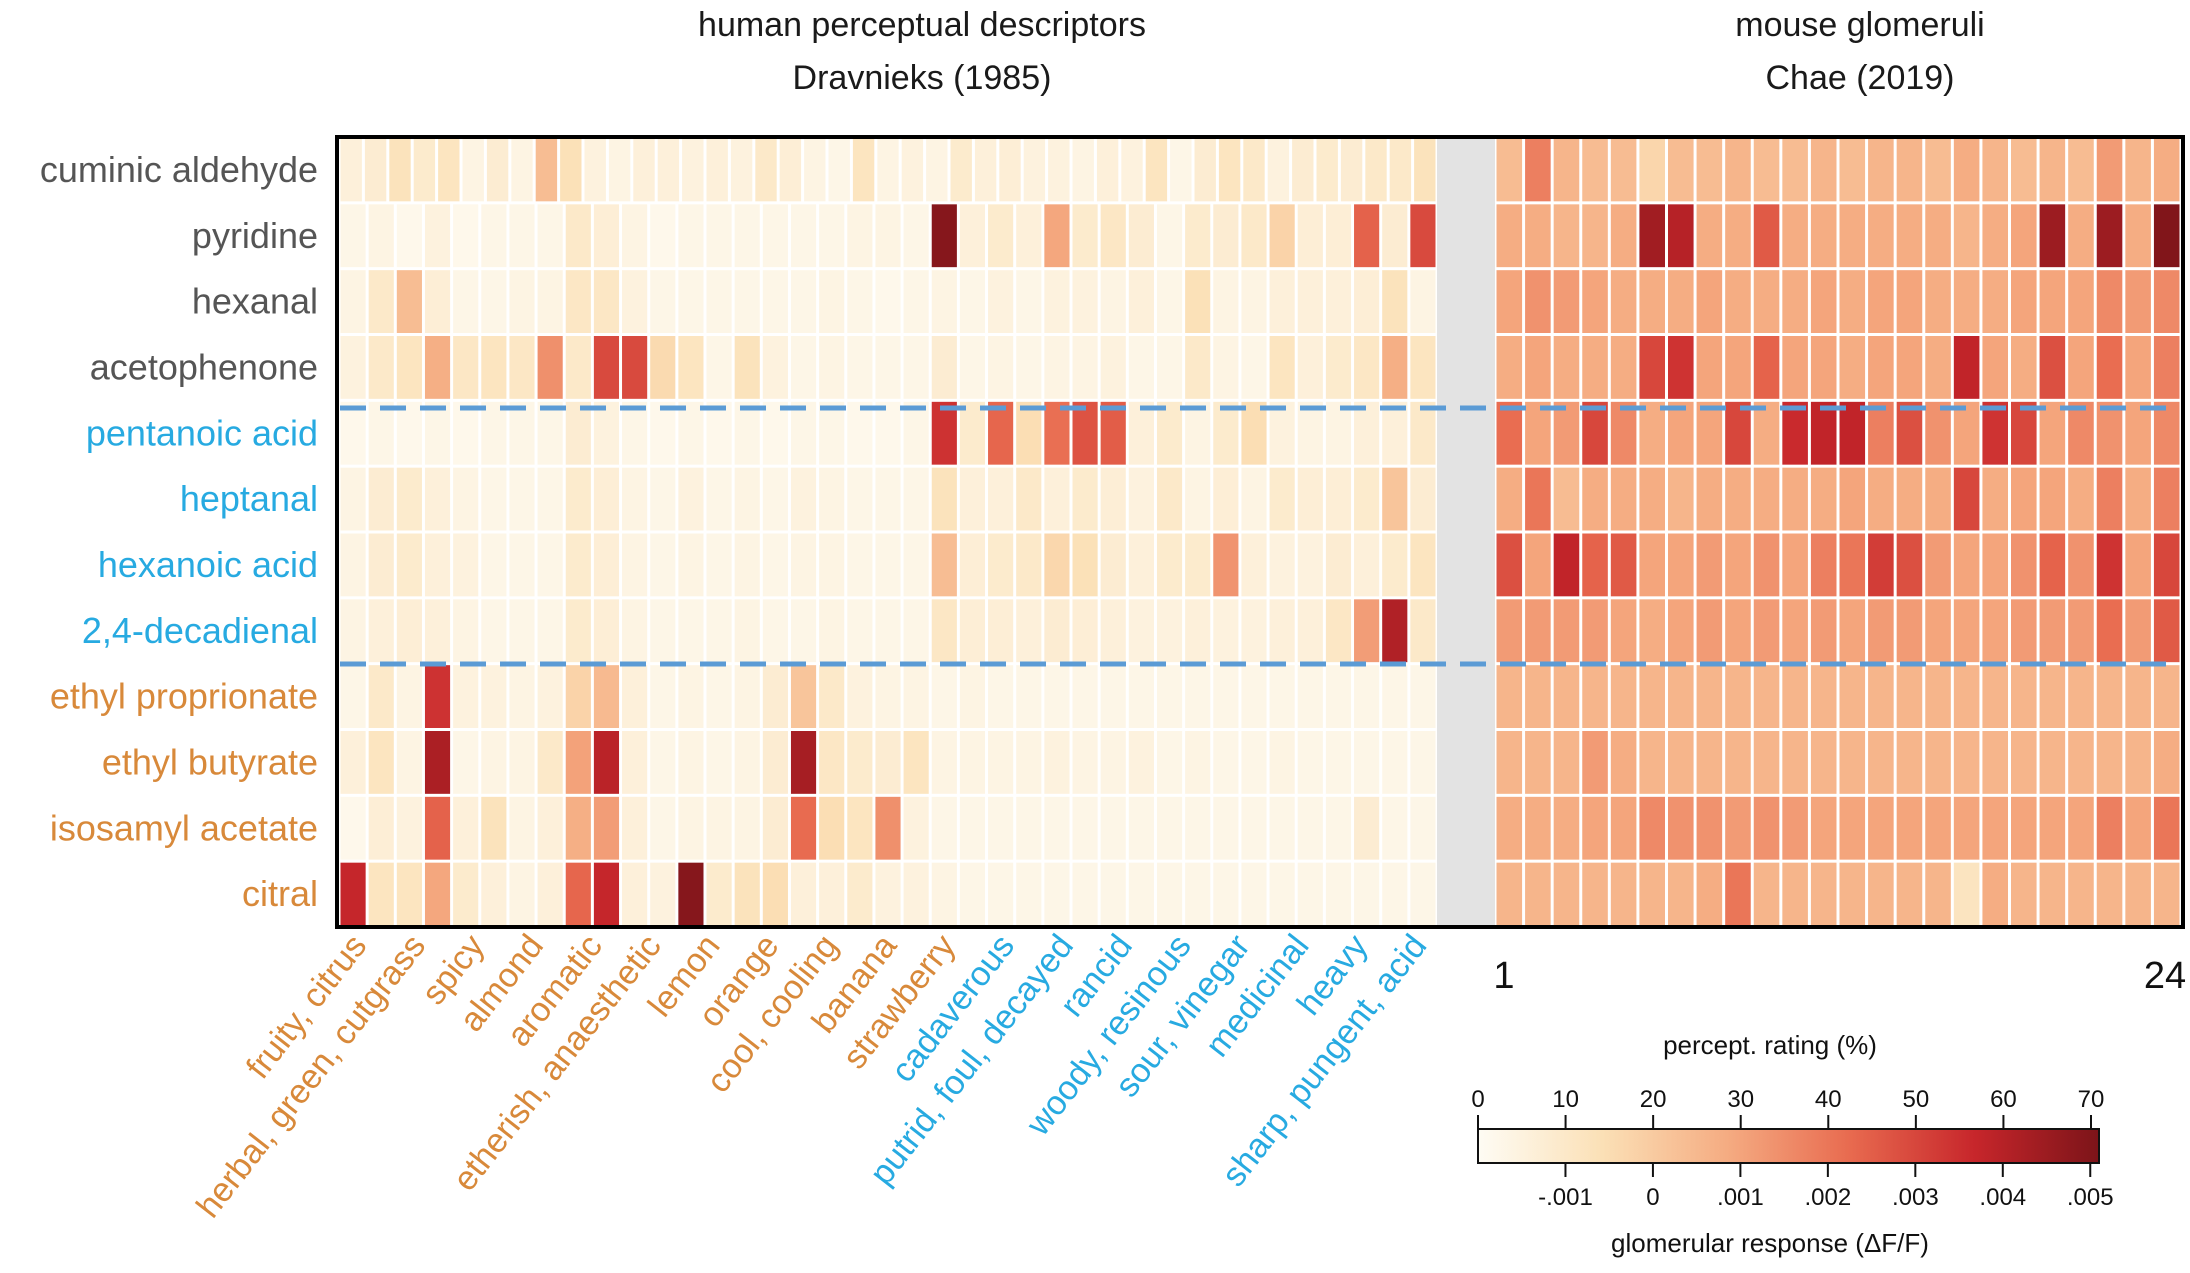  Describe the element at coordinates (210, 761) in the screenshot. I see `compound-label: ethyl butyrate` at that location.